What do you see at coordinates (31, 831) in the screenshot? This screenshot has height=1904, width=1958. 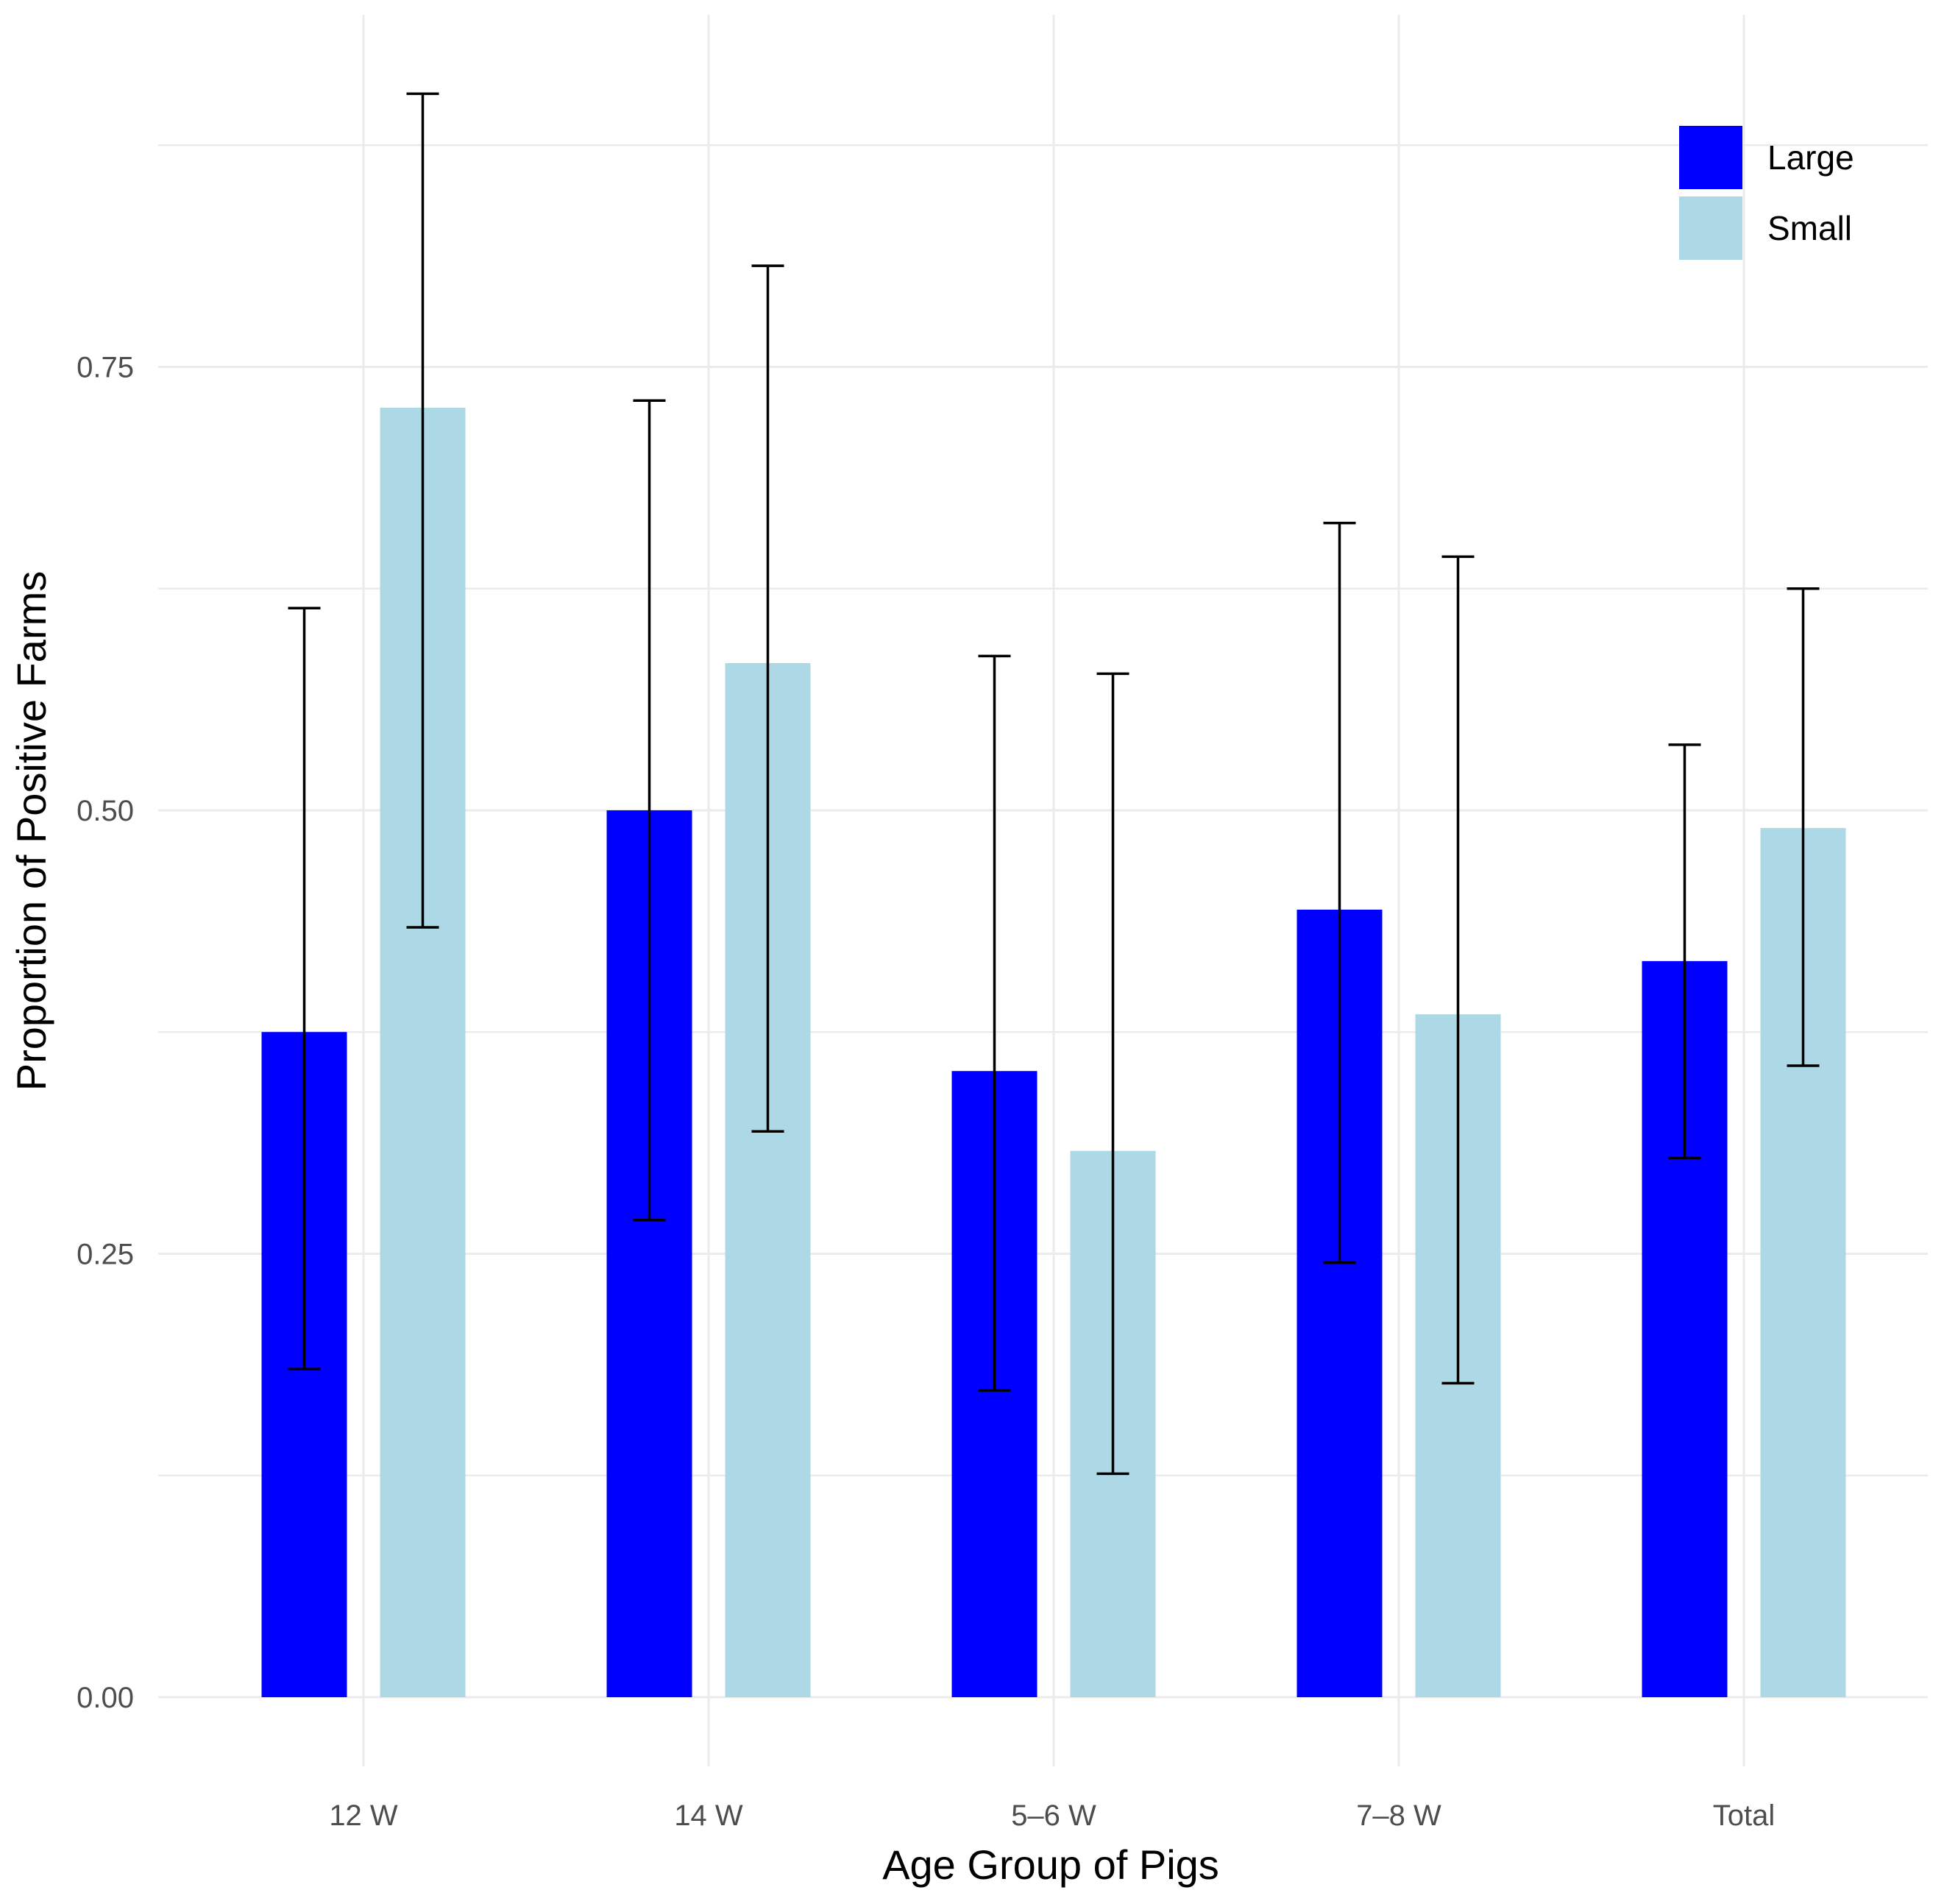 I see `y-axis-title: Proportion of Positive Farms` at bounding box center [31, 831].